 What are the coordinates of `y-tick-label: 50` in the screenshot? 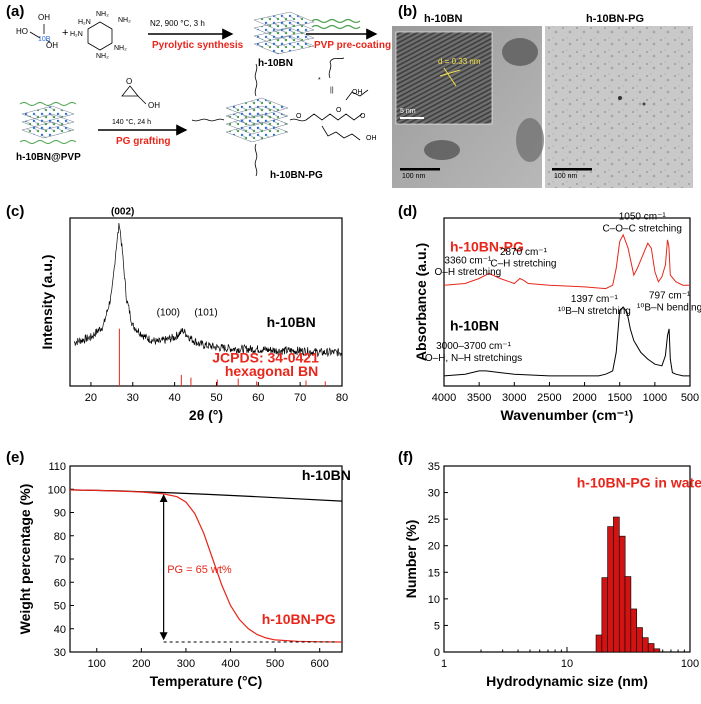 It's located at (60, 607).